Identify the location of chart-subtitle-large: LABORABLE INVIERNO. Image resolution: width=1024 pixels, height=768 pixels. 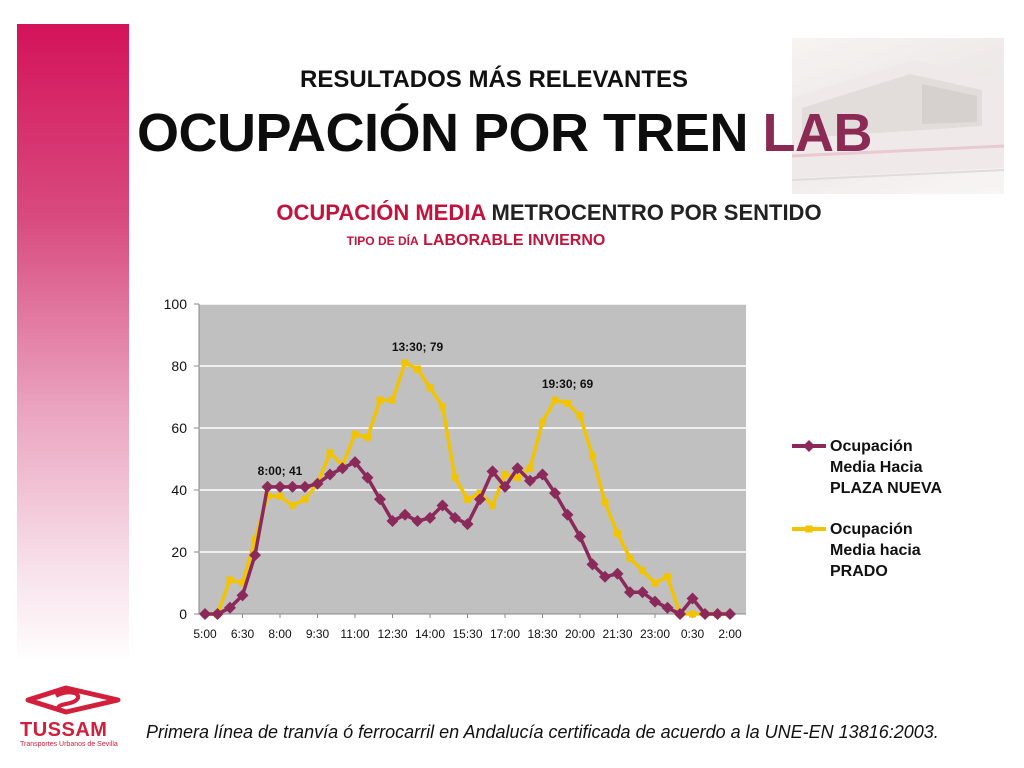
(514, 240).